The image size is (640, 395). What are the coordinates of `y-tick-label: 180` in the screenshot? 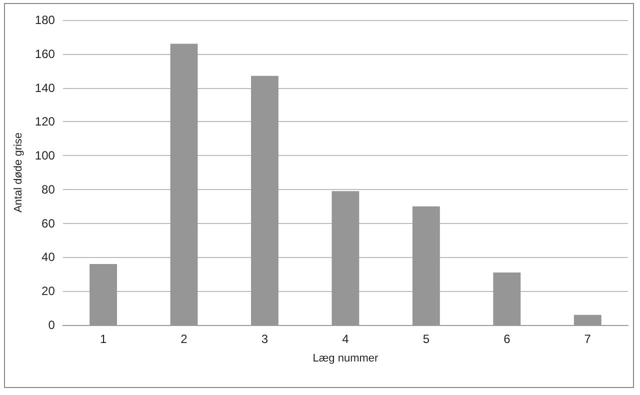 It's located at (45, 20).